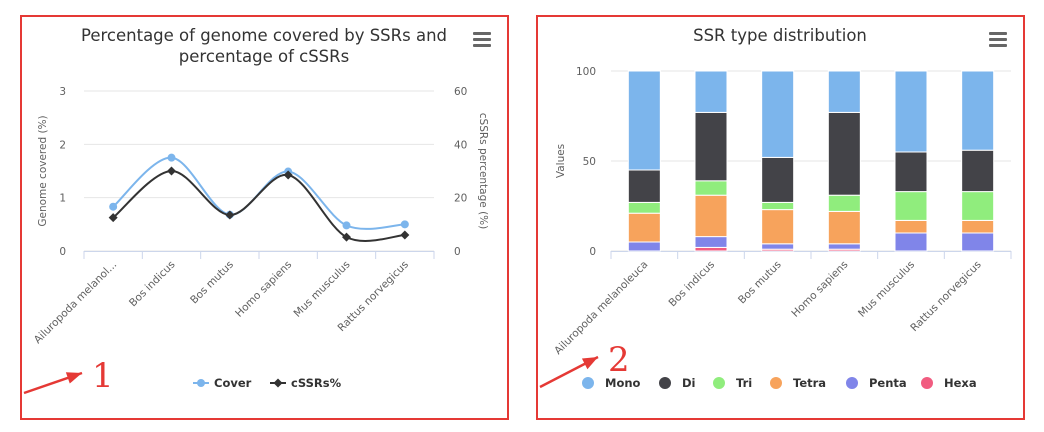 The image size is (1044, 432). Describe the element at coordinates (264, 35) in the screenshot. I see `chart-title: Percentage of genome covered by SSRs and` at that location.